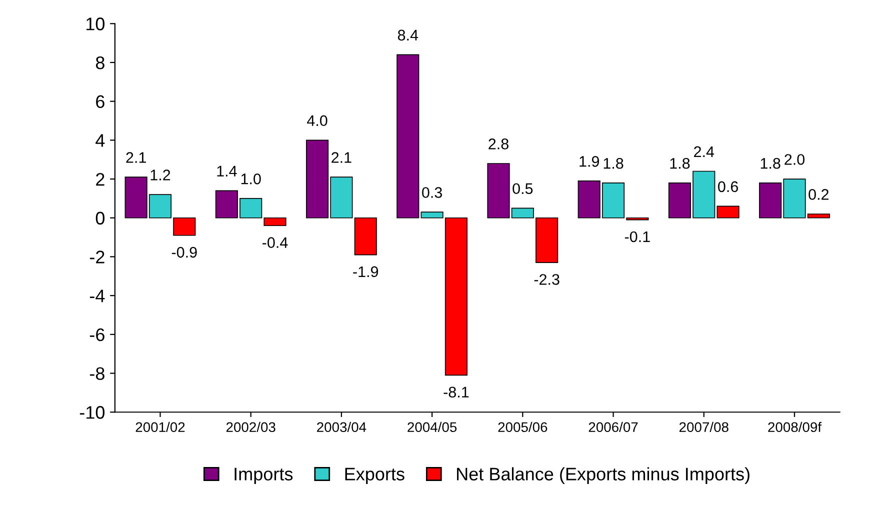 The width and height of the screenshot is (884, 525). What do you see at coordinates (703, 427) in the screenshot?
I see `x-tick-label: 2007/08` at bounding box center [703, 427].